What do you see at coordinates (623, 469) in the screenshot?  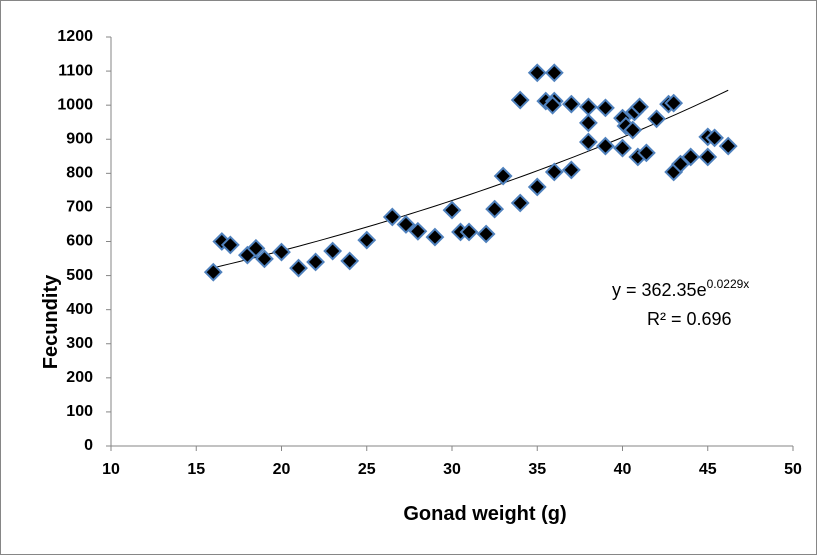 I see `x-tick-label: 40` at bounding box center [623, 469].